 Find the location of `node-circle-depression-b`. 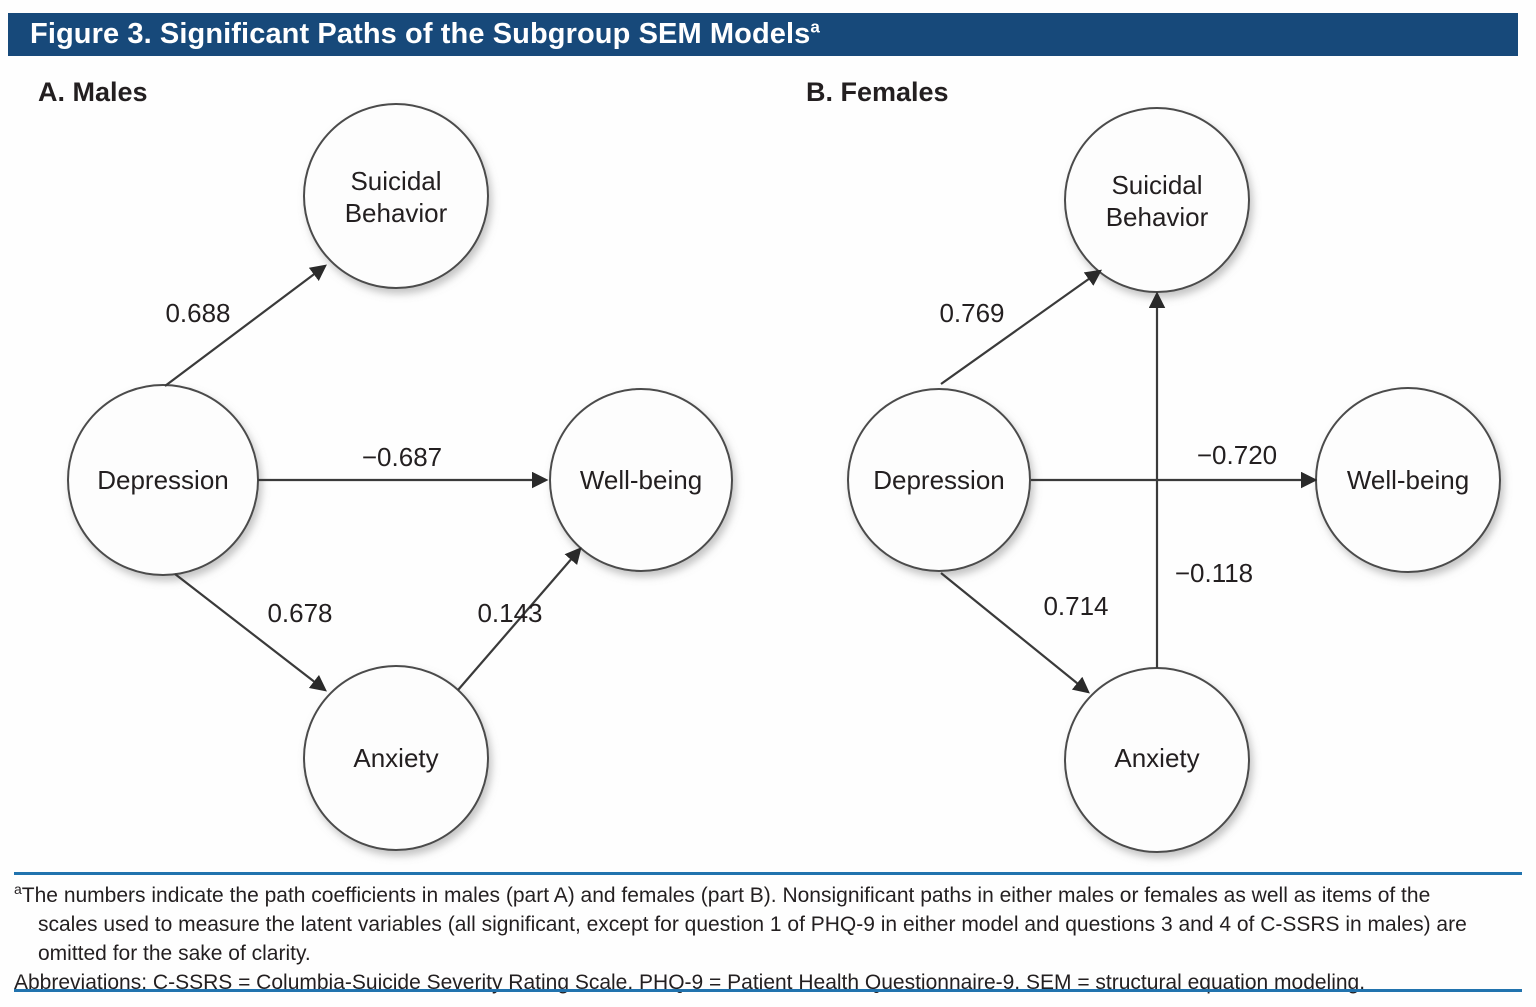

node-circle-depression-b is located at coordinates (939, 480).